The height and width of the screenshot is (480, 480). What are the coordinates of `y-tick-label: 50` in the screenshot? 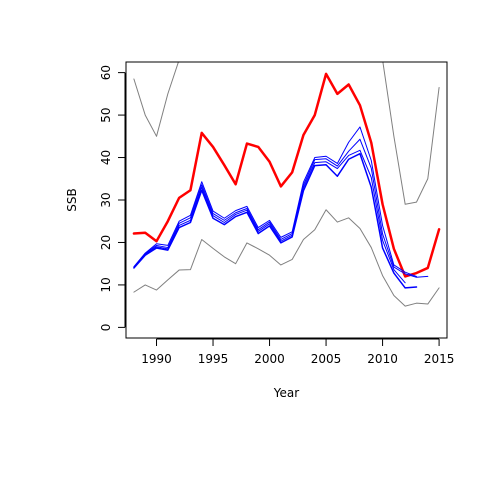 It's located at (106, 114).